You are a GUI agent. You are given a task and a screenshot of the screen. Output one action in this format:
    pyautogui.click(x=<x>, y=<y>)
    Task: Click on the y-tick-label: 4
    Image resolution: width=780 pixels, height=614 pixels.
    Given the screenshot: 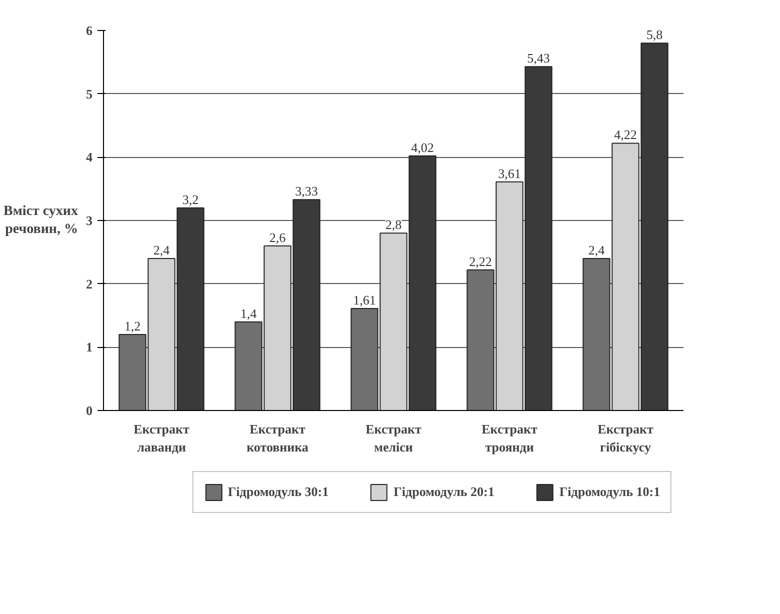 What is the action you would take?
    pyautogui.click(x=89, y=157)
    